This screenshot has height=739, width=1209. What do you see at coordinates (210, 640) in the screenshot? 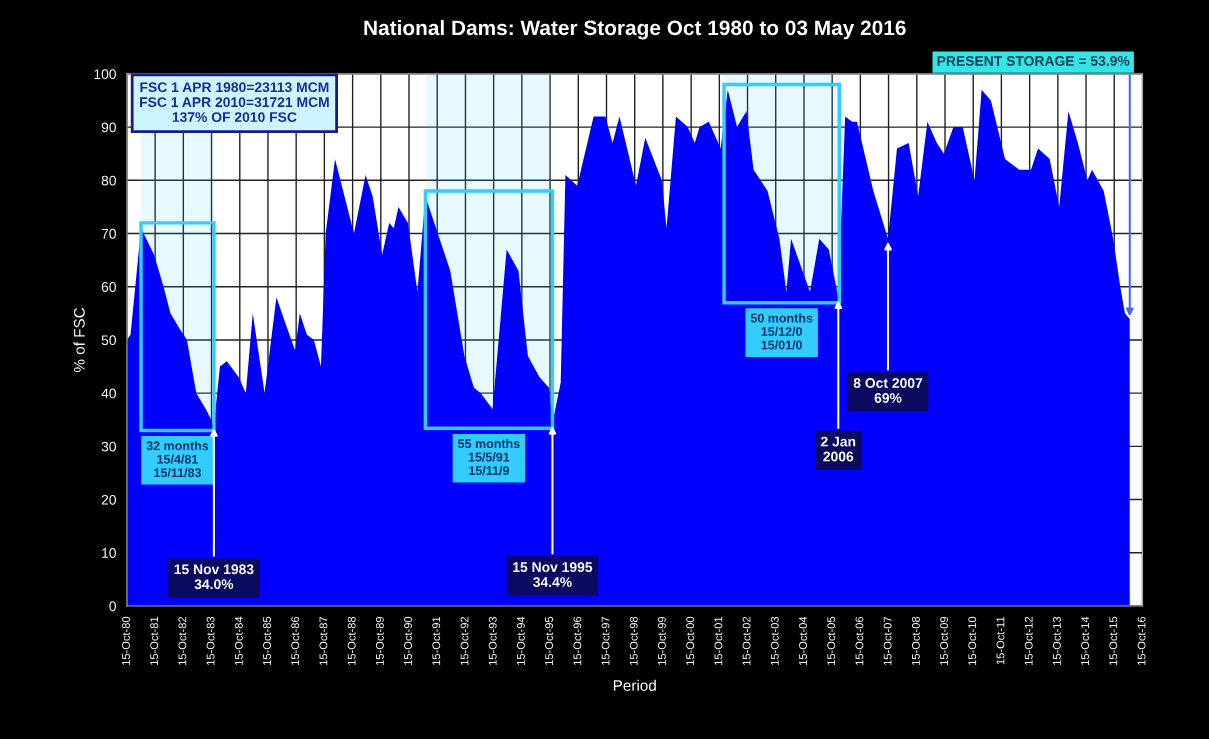
I see `x-tick-label: 15-Oct-83` at bounding box center [210, 640].